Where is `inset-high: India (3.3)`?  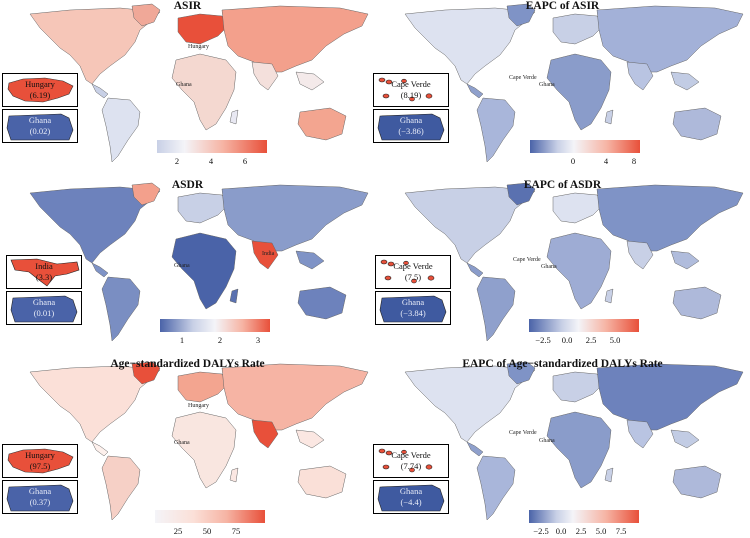
inset-high: India (3.3) is located at coordinates (44, 272).